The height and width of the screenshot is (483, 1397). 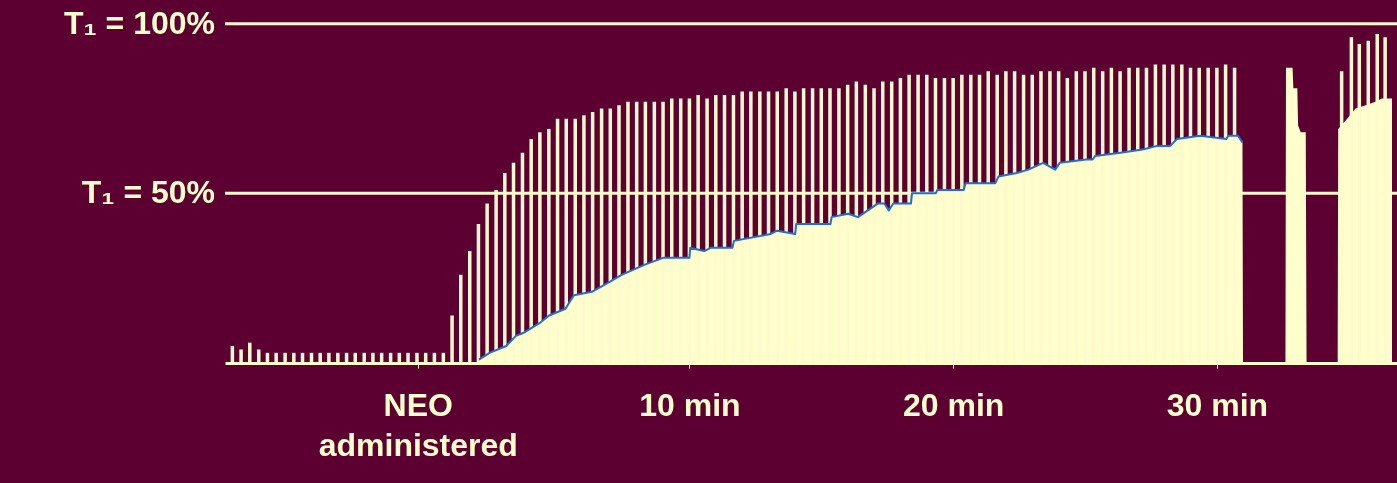 What do you see at coordinates (148, 192) in the screenshot?
I see `ref-line-label: T₁ = 50%` at bounding box center [148, 192].